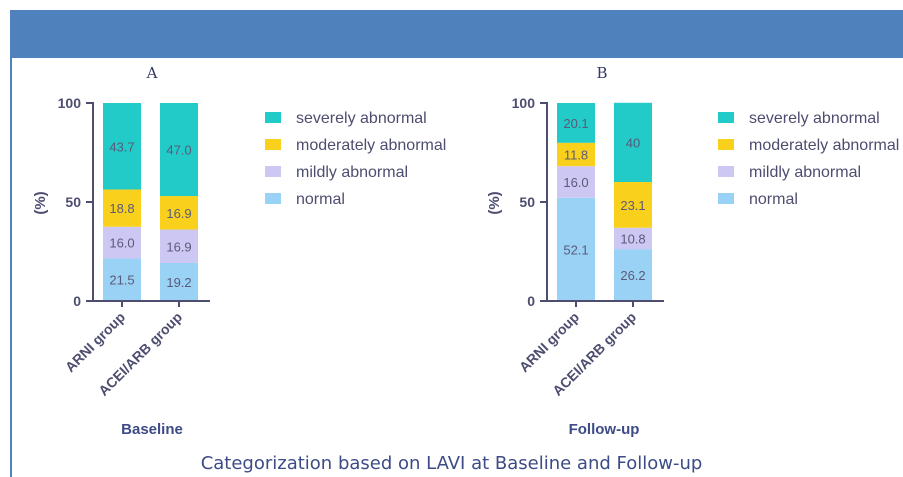 This screenshot has height=477, width=903. Describe the element at coordinates (494, 202) in the screenshot. I see `panel-b-y-axis-label: (%)` at that location.